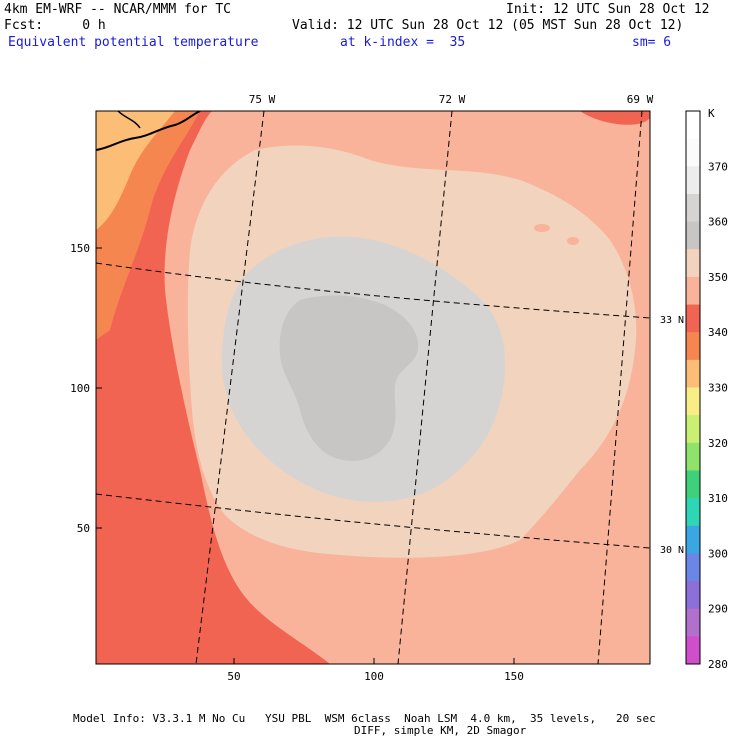  What do you see at coordinates (83, 528) in the screenshot?
I see `y-tick-50: 50` at bounding box center [83, 528].